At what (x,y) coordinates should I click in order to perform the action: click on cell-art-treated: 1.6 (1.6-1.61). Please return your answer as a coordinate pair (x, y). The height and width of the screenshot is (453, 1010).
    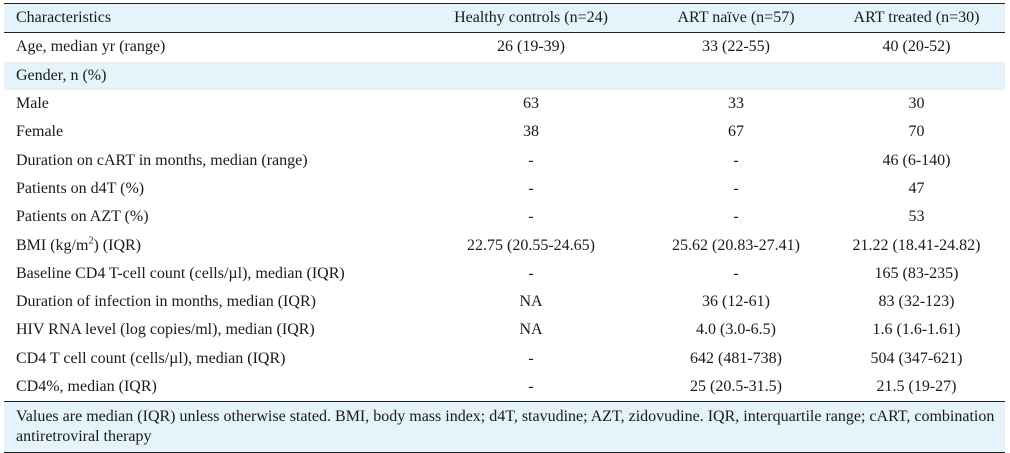
    Looking at the image, I should click on (916, 330).